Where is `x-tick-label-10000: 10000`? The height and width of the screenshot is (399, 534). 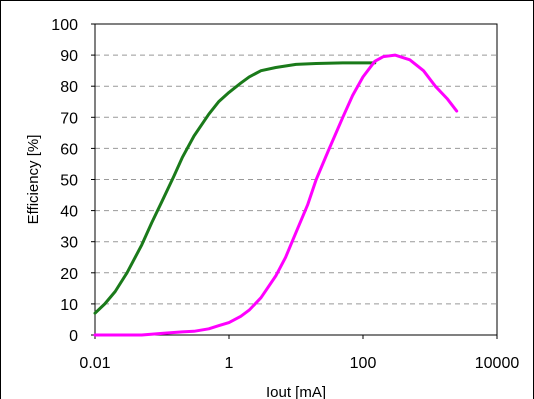 x-tick-label-10000: 10000 is located at coordinates (497, 363).